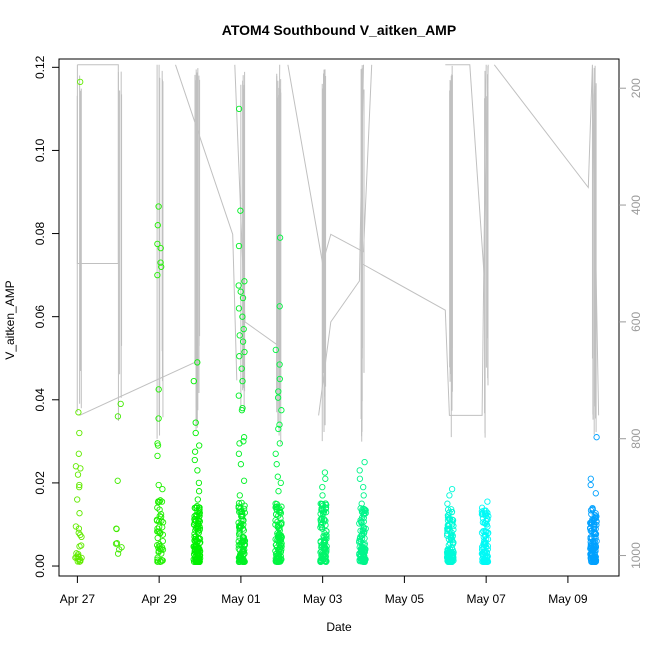 The image size is (650, 650). I want to click on y-tick-label: 0.04, so click(40, 400).